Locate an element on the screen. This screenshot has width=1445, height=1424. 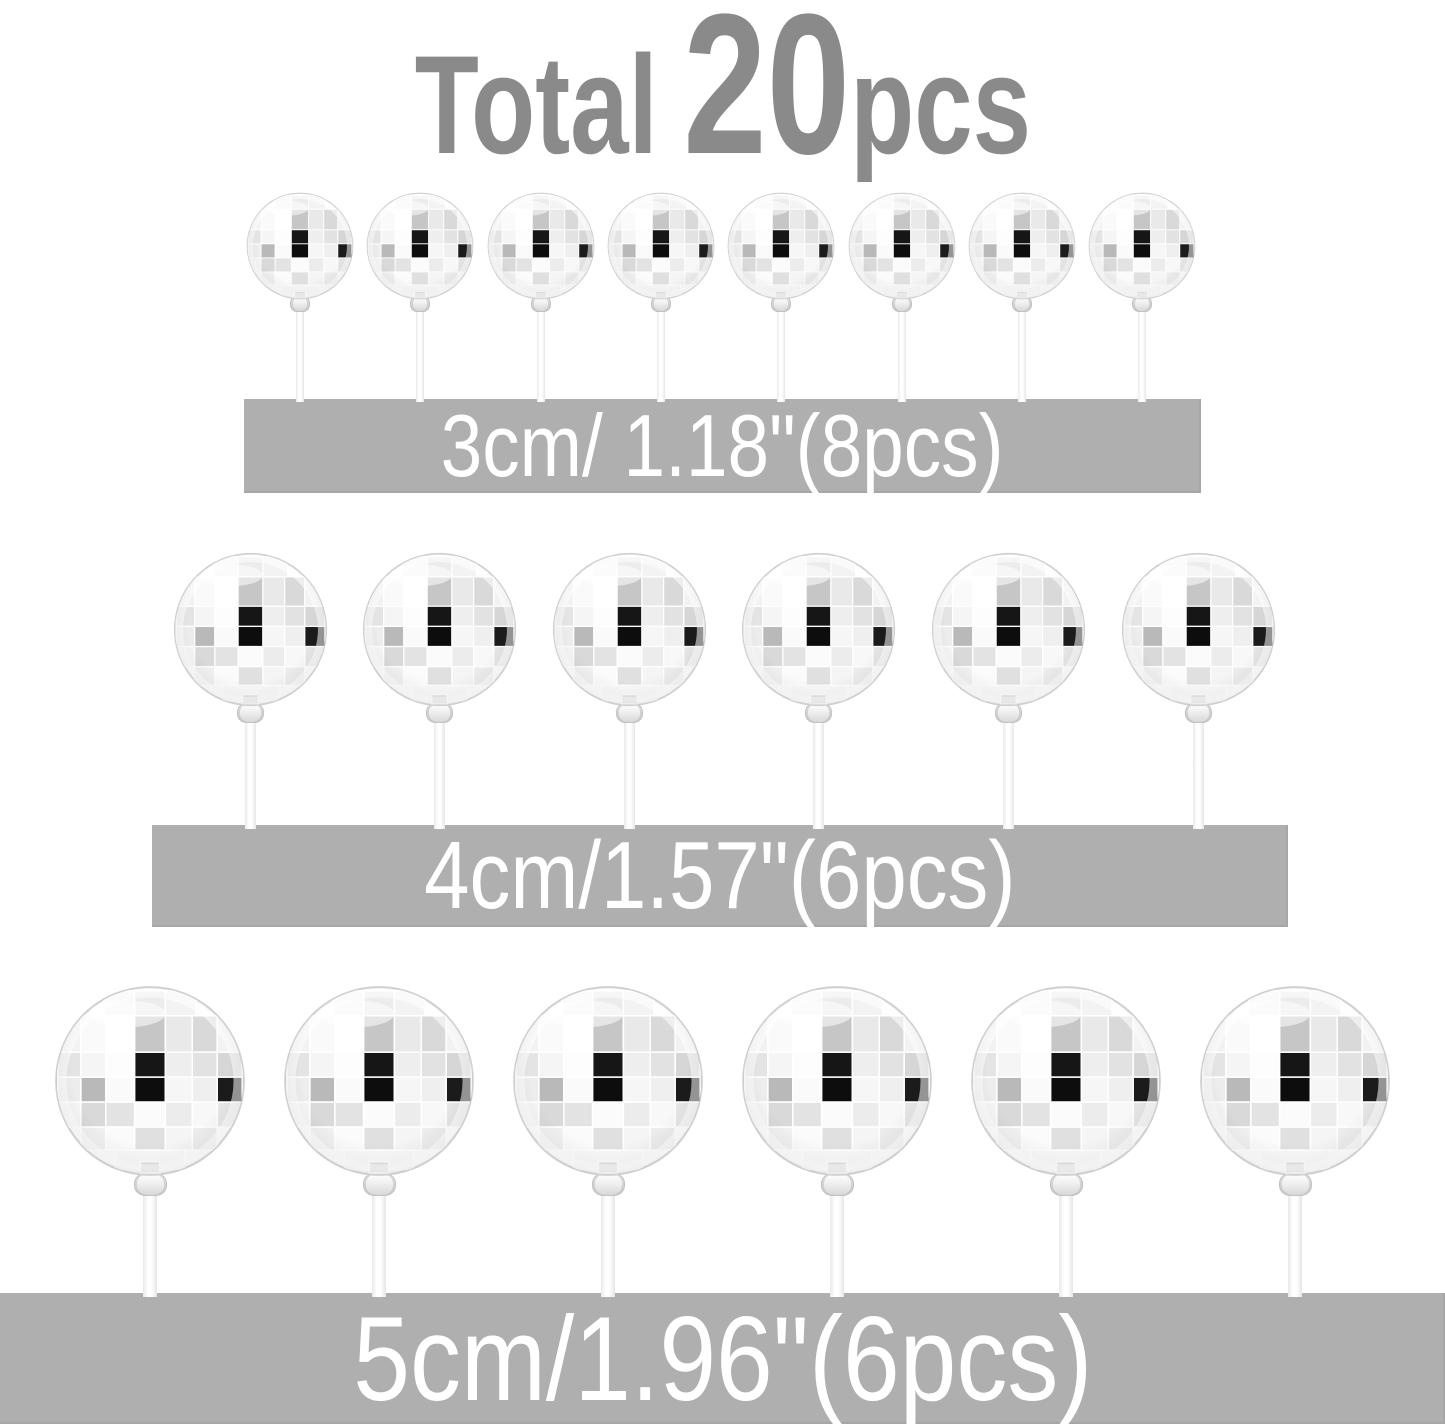
size-banner-4cm-label: 4cm/1.57"(6pcs) is located at coordinates (720, 875).